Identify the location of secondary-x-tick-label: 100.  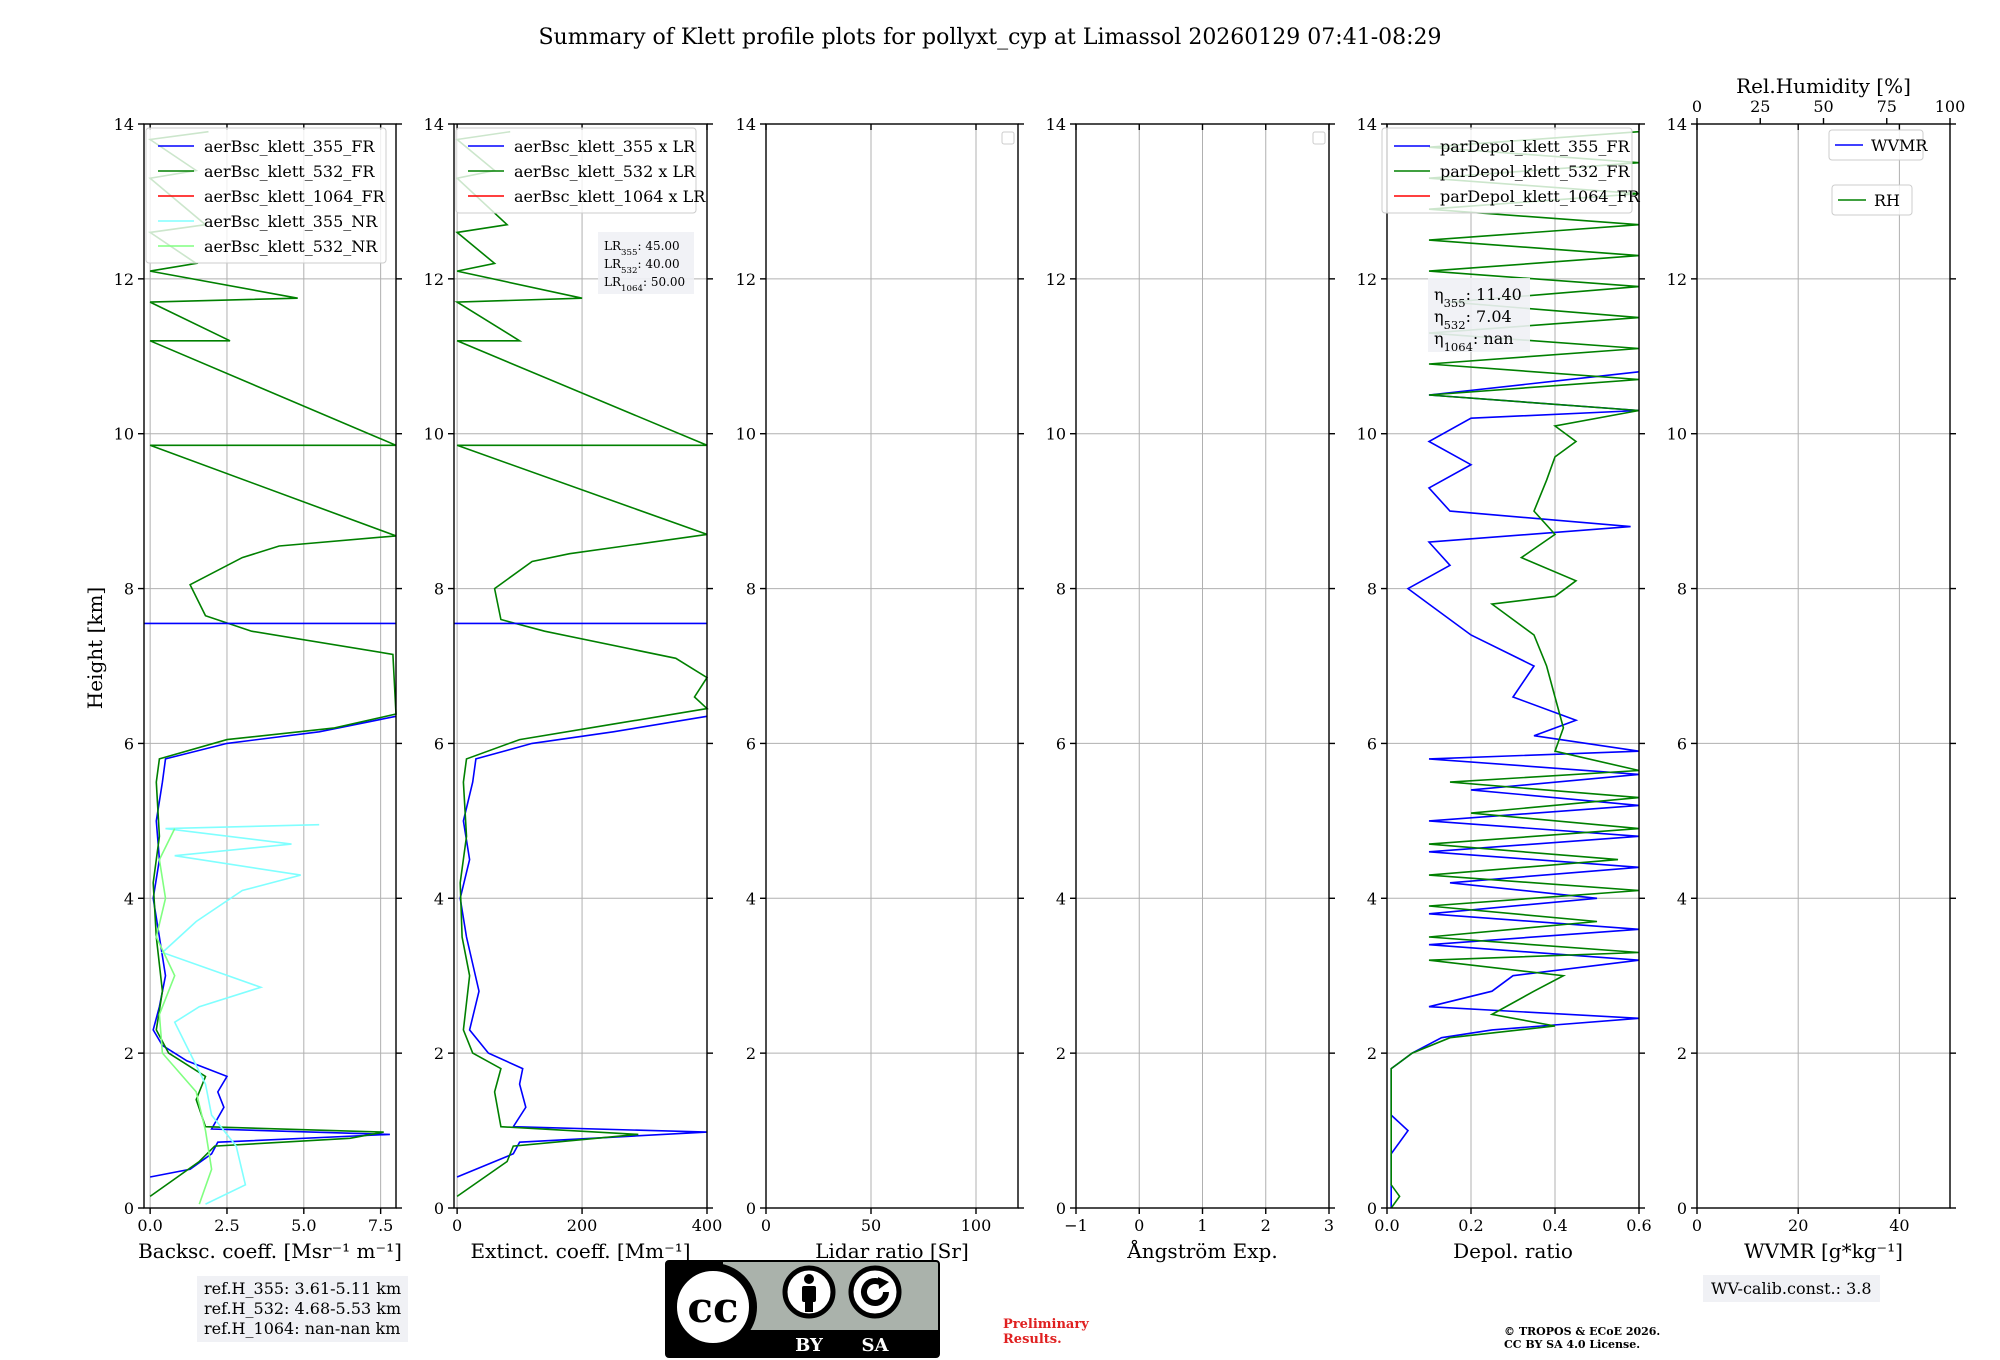
(1950, 106).